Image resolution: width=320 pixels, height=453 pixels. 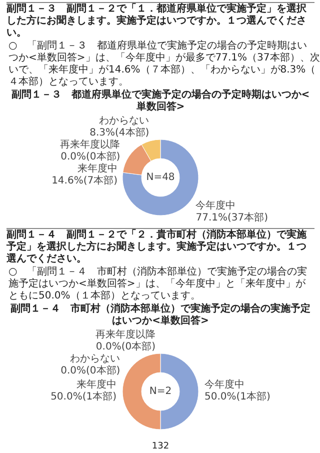 I want to click on data-label: 14.6%(7本部), so click(x=85, y=180).